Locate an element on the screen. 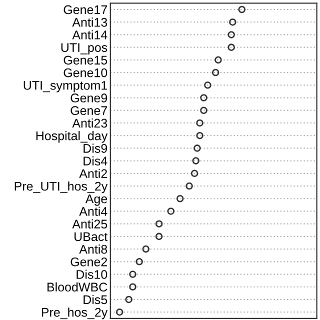  y-tick-label: UTI_symptom1 is located at coordinates (66, 86).